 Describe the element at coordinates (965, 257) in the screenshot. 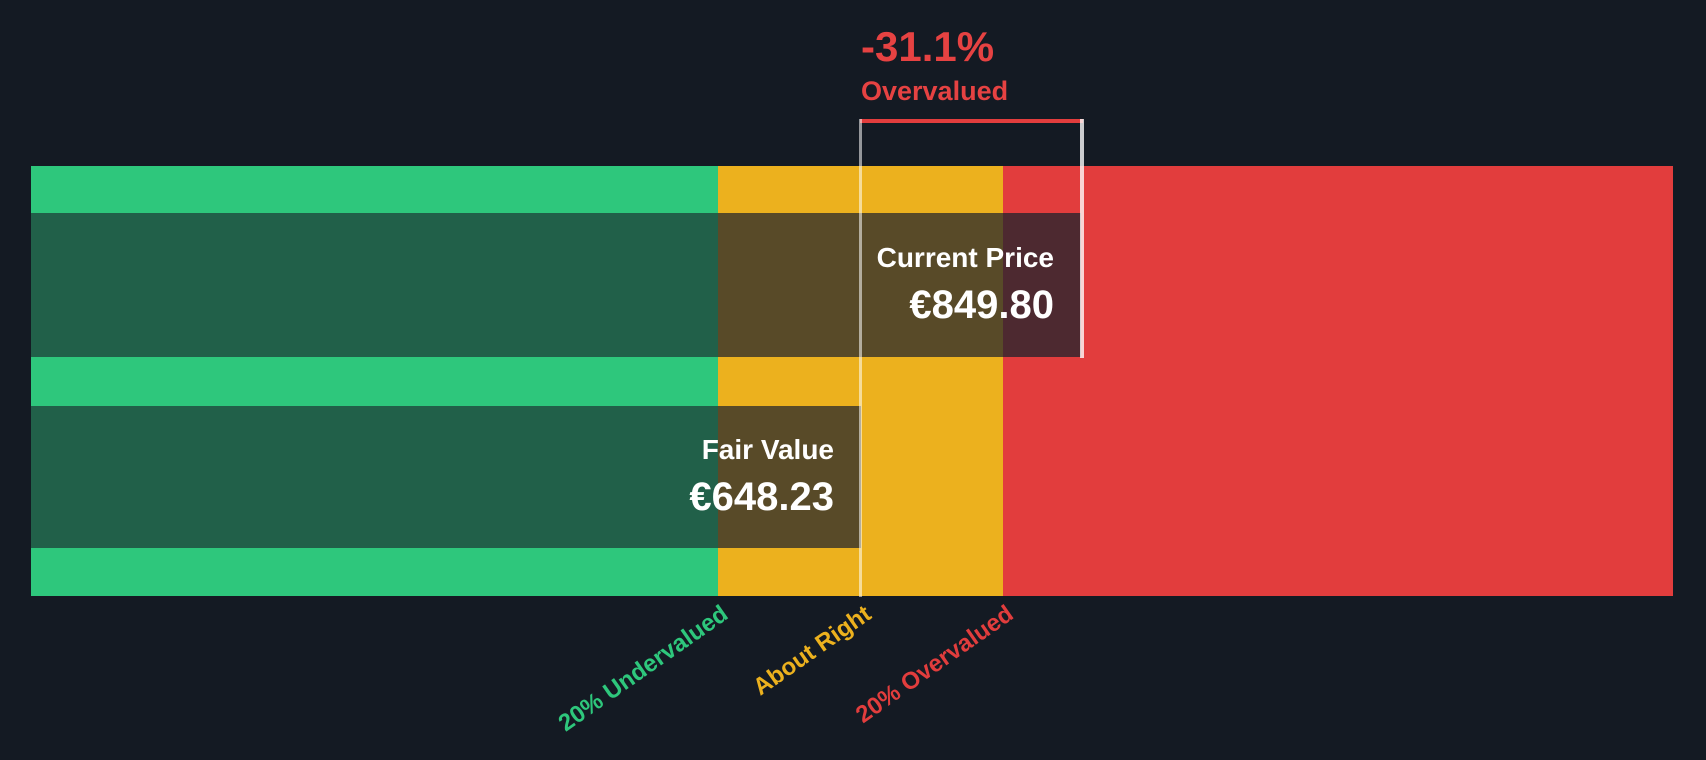

I see `current-price-title: Current Price` at that location.